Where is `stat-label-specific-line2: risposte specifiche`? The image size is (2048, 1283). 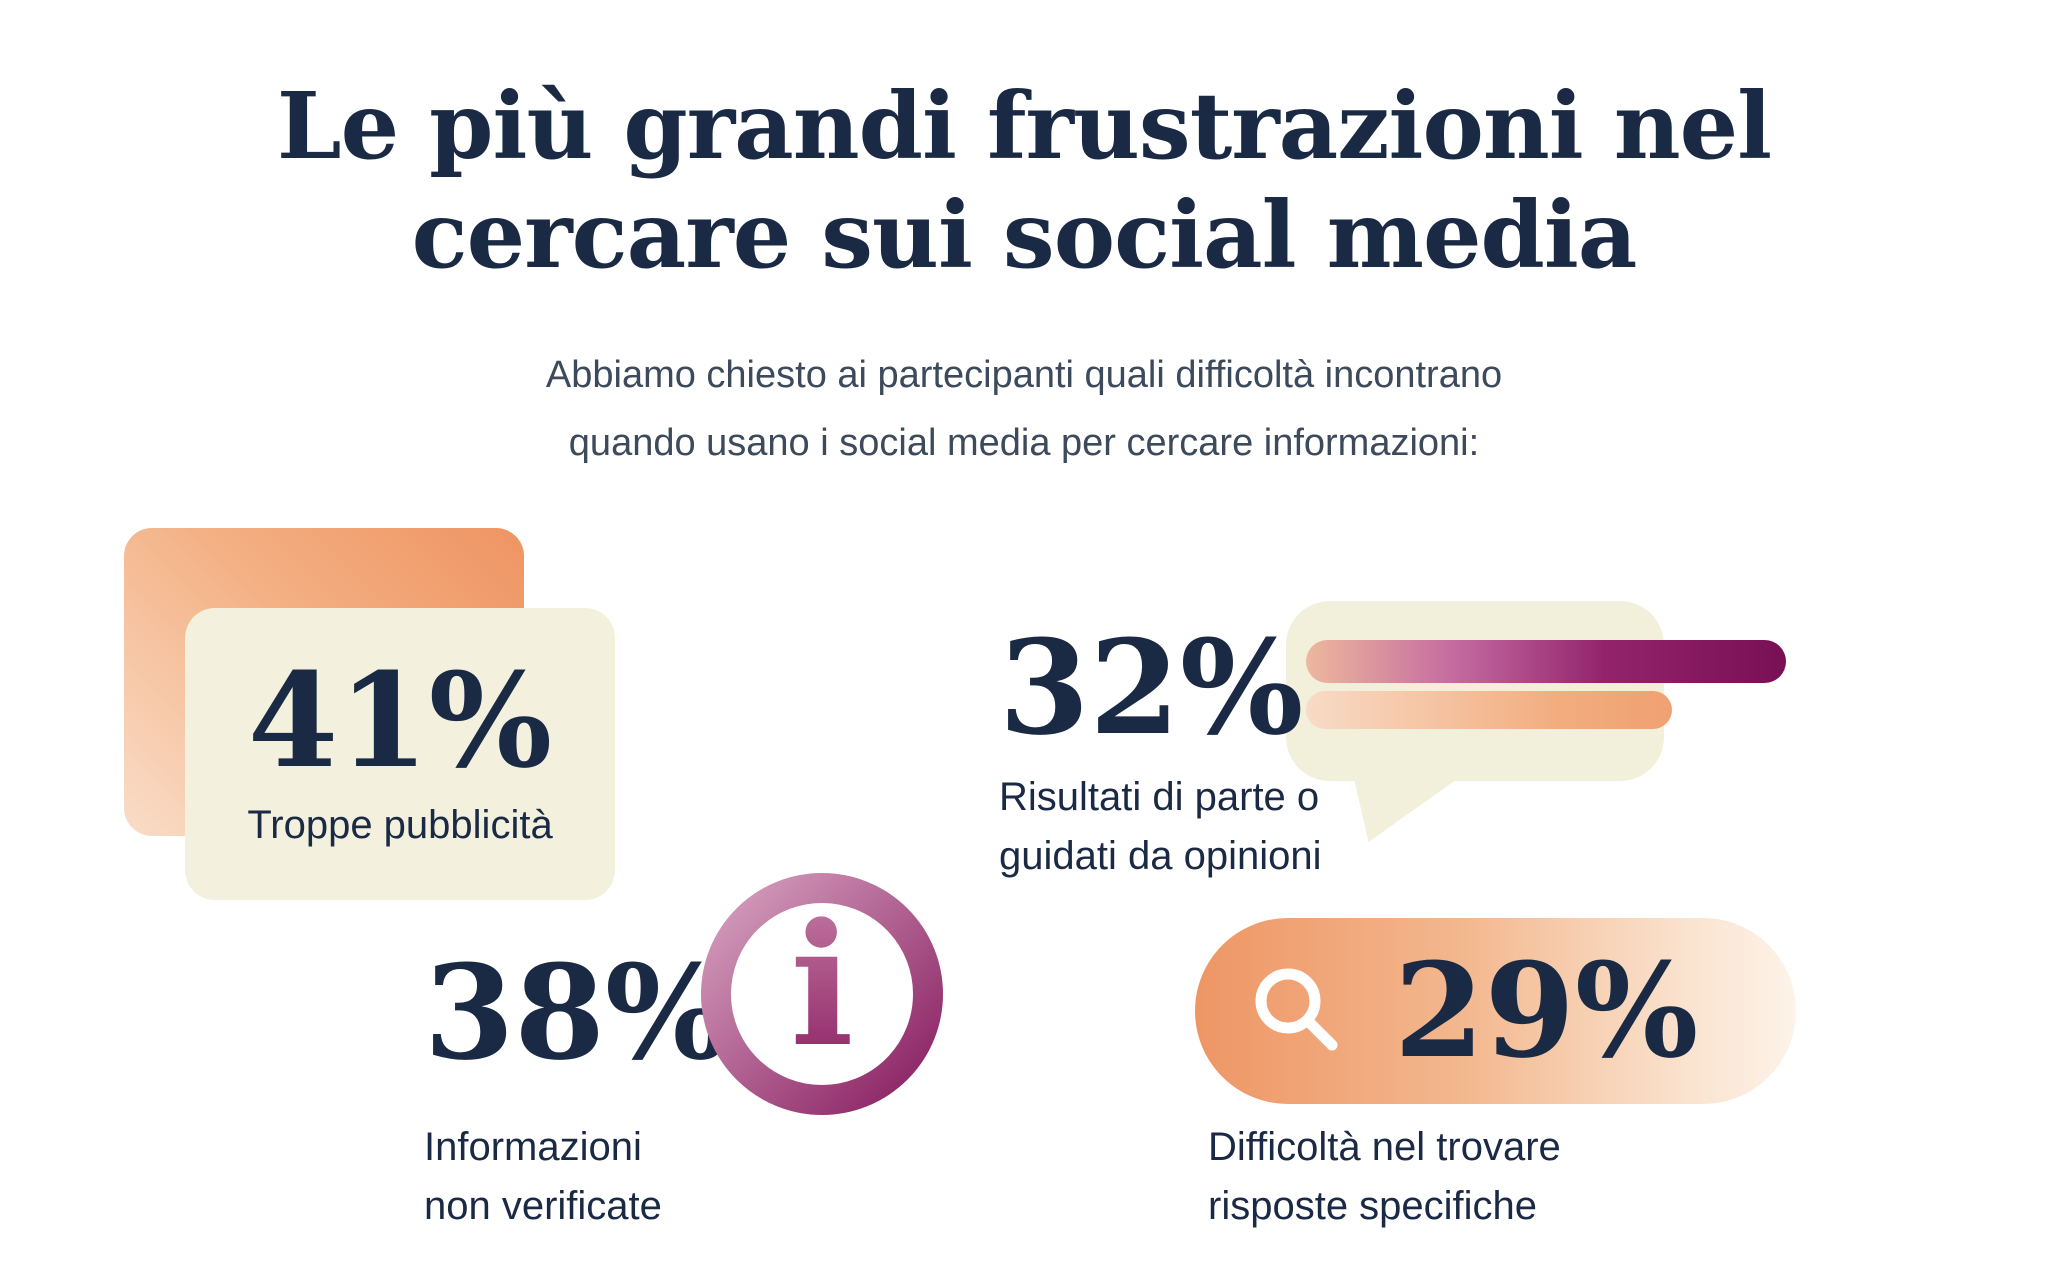
stat-label-specific-line2: risposte specifiche is located at coordinates (1373, 1206).